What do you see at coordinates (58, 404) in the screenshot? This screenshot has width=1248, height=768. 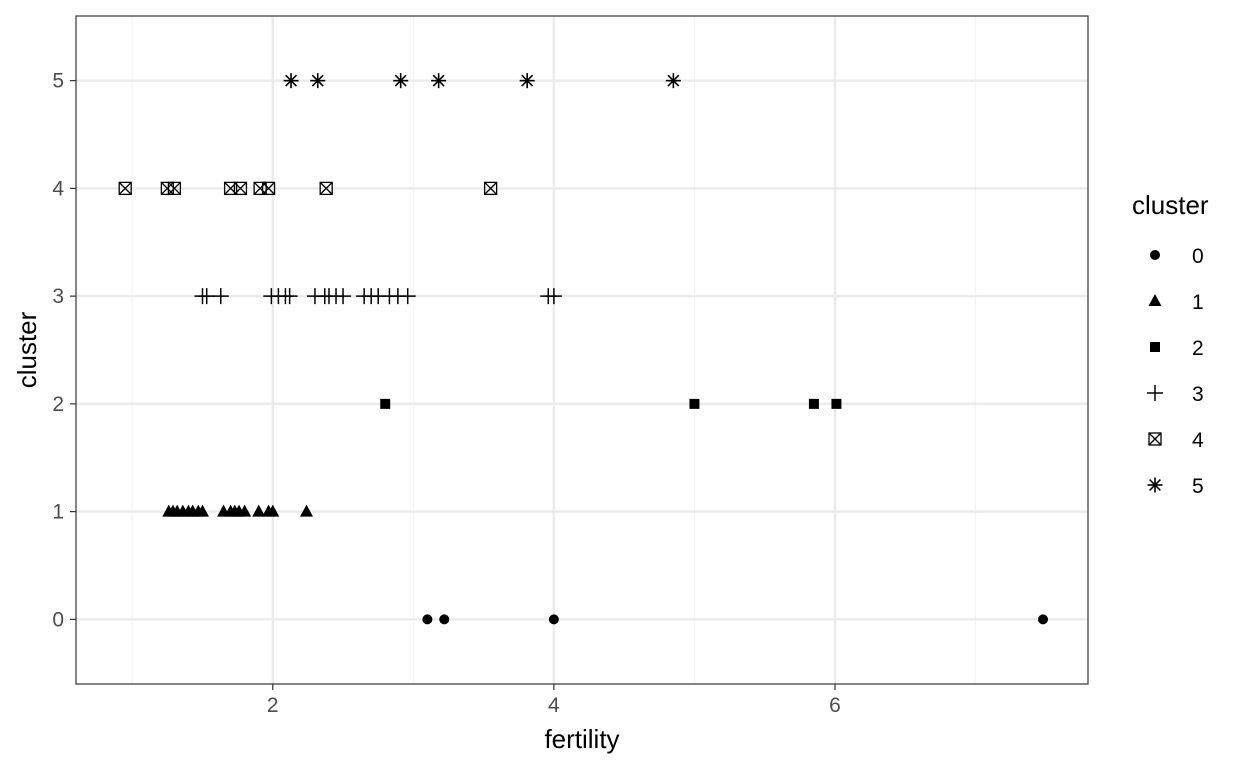 I see `y-tick-label: 2` at bounding box center [58, 404].